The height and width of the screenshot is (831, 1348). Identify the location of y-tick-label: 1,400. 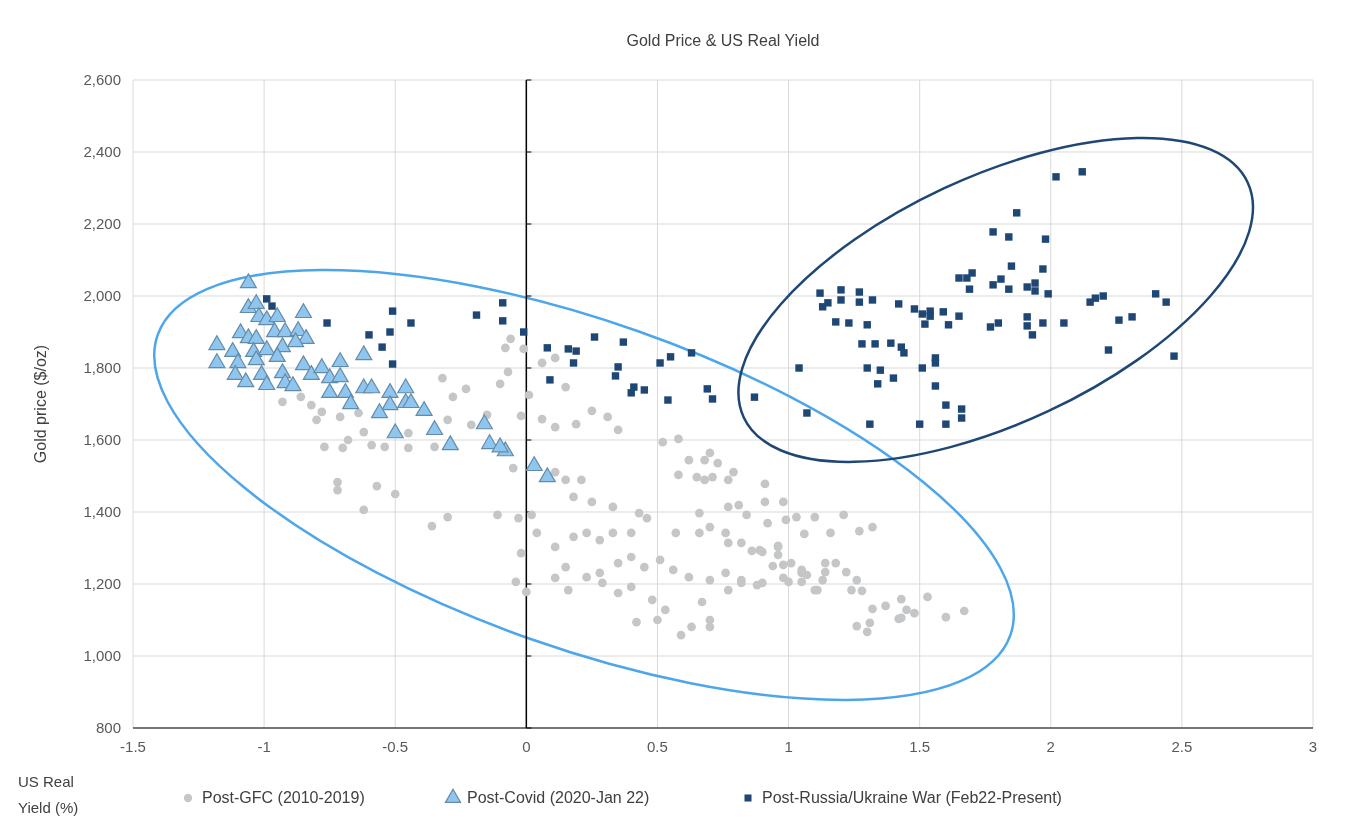
(102, 512).